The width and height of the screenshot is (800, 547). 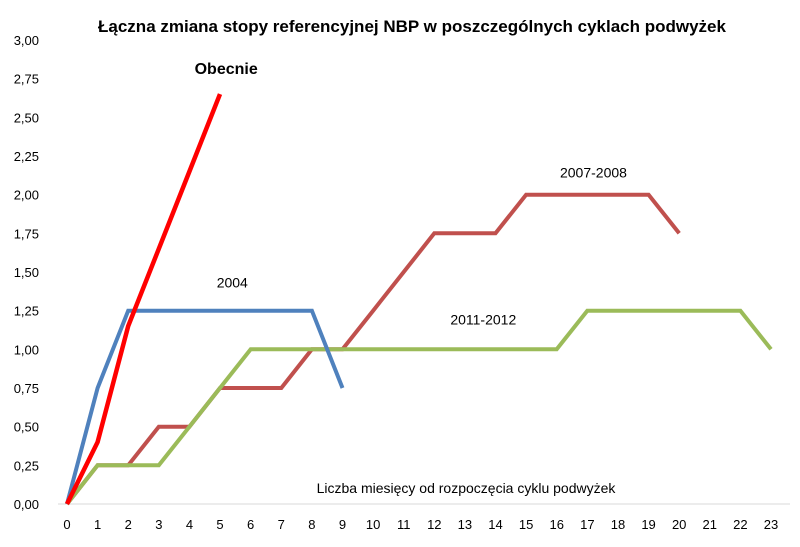 What do you see at coordinates (483, 320) in the screenshot?
I see `series-label: 2011-2012` at bounding box center [483, 320].